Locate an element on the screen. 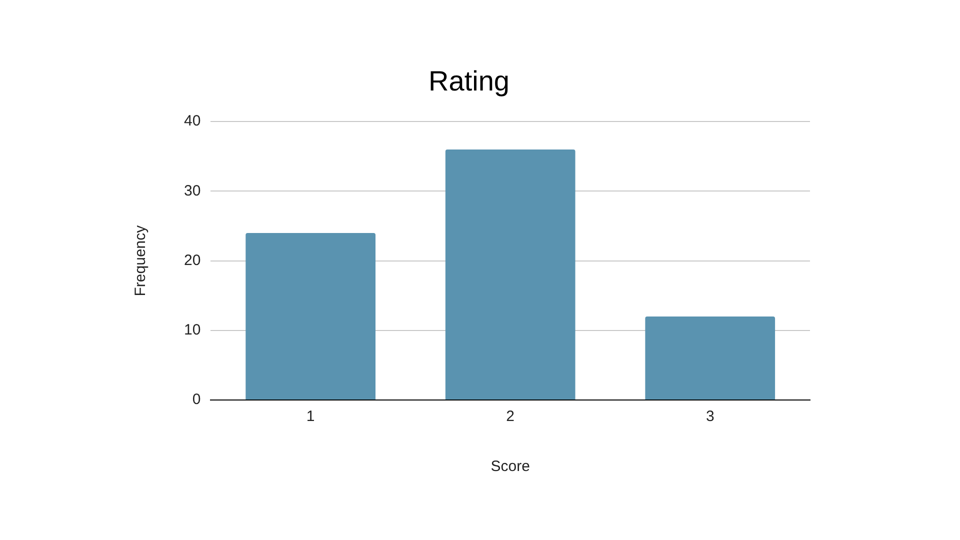  y-tick-label: 30 is located at coordinates (192, 191).